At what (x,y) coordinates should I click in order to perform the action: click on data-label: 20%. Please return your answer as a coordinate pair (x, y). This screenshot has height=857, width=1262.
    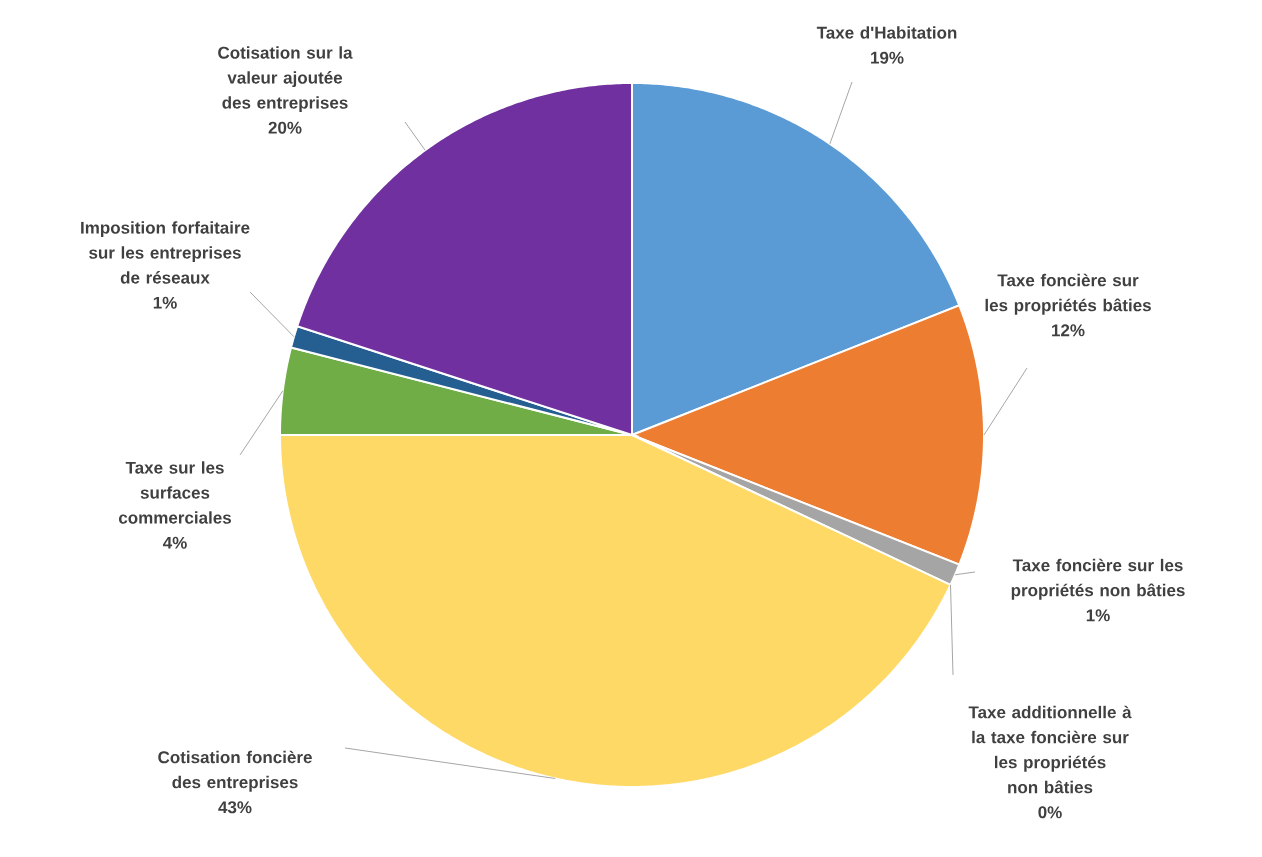
    Looking at the image, I should click on (285, 127).